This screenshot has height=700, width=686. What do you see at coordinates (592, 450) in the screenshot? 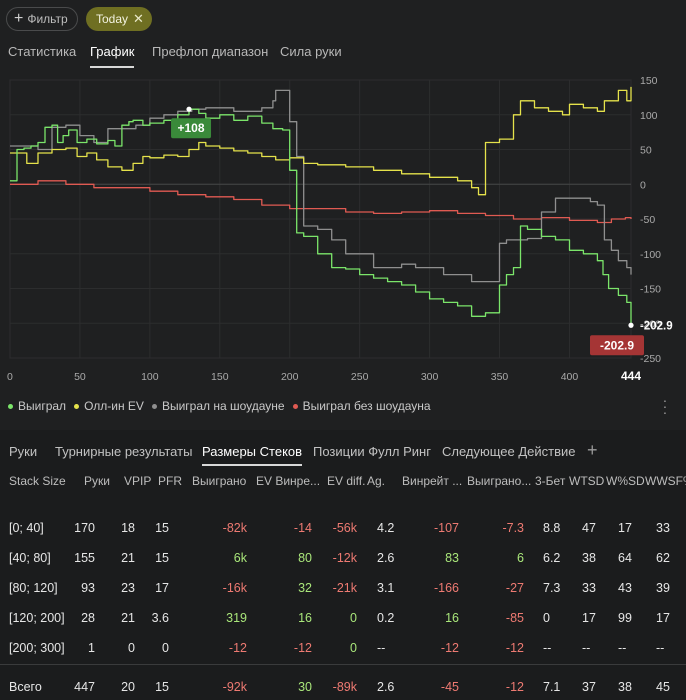
I see `add-tab-icon: +` at bounding box center [592, 450].